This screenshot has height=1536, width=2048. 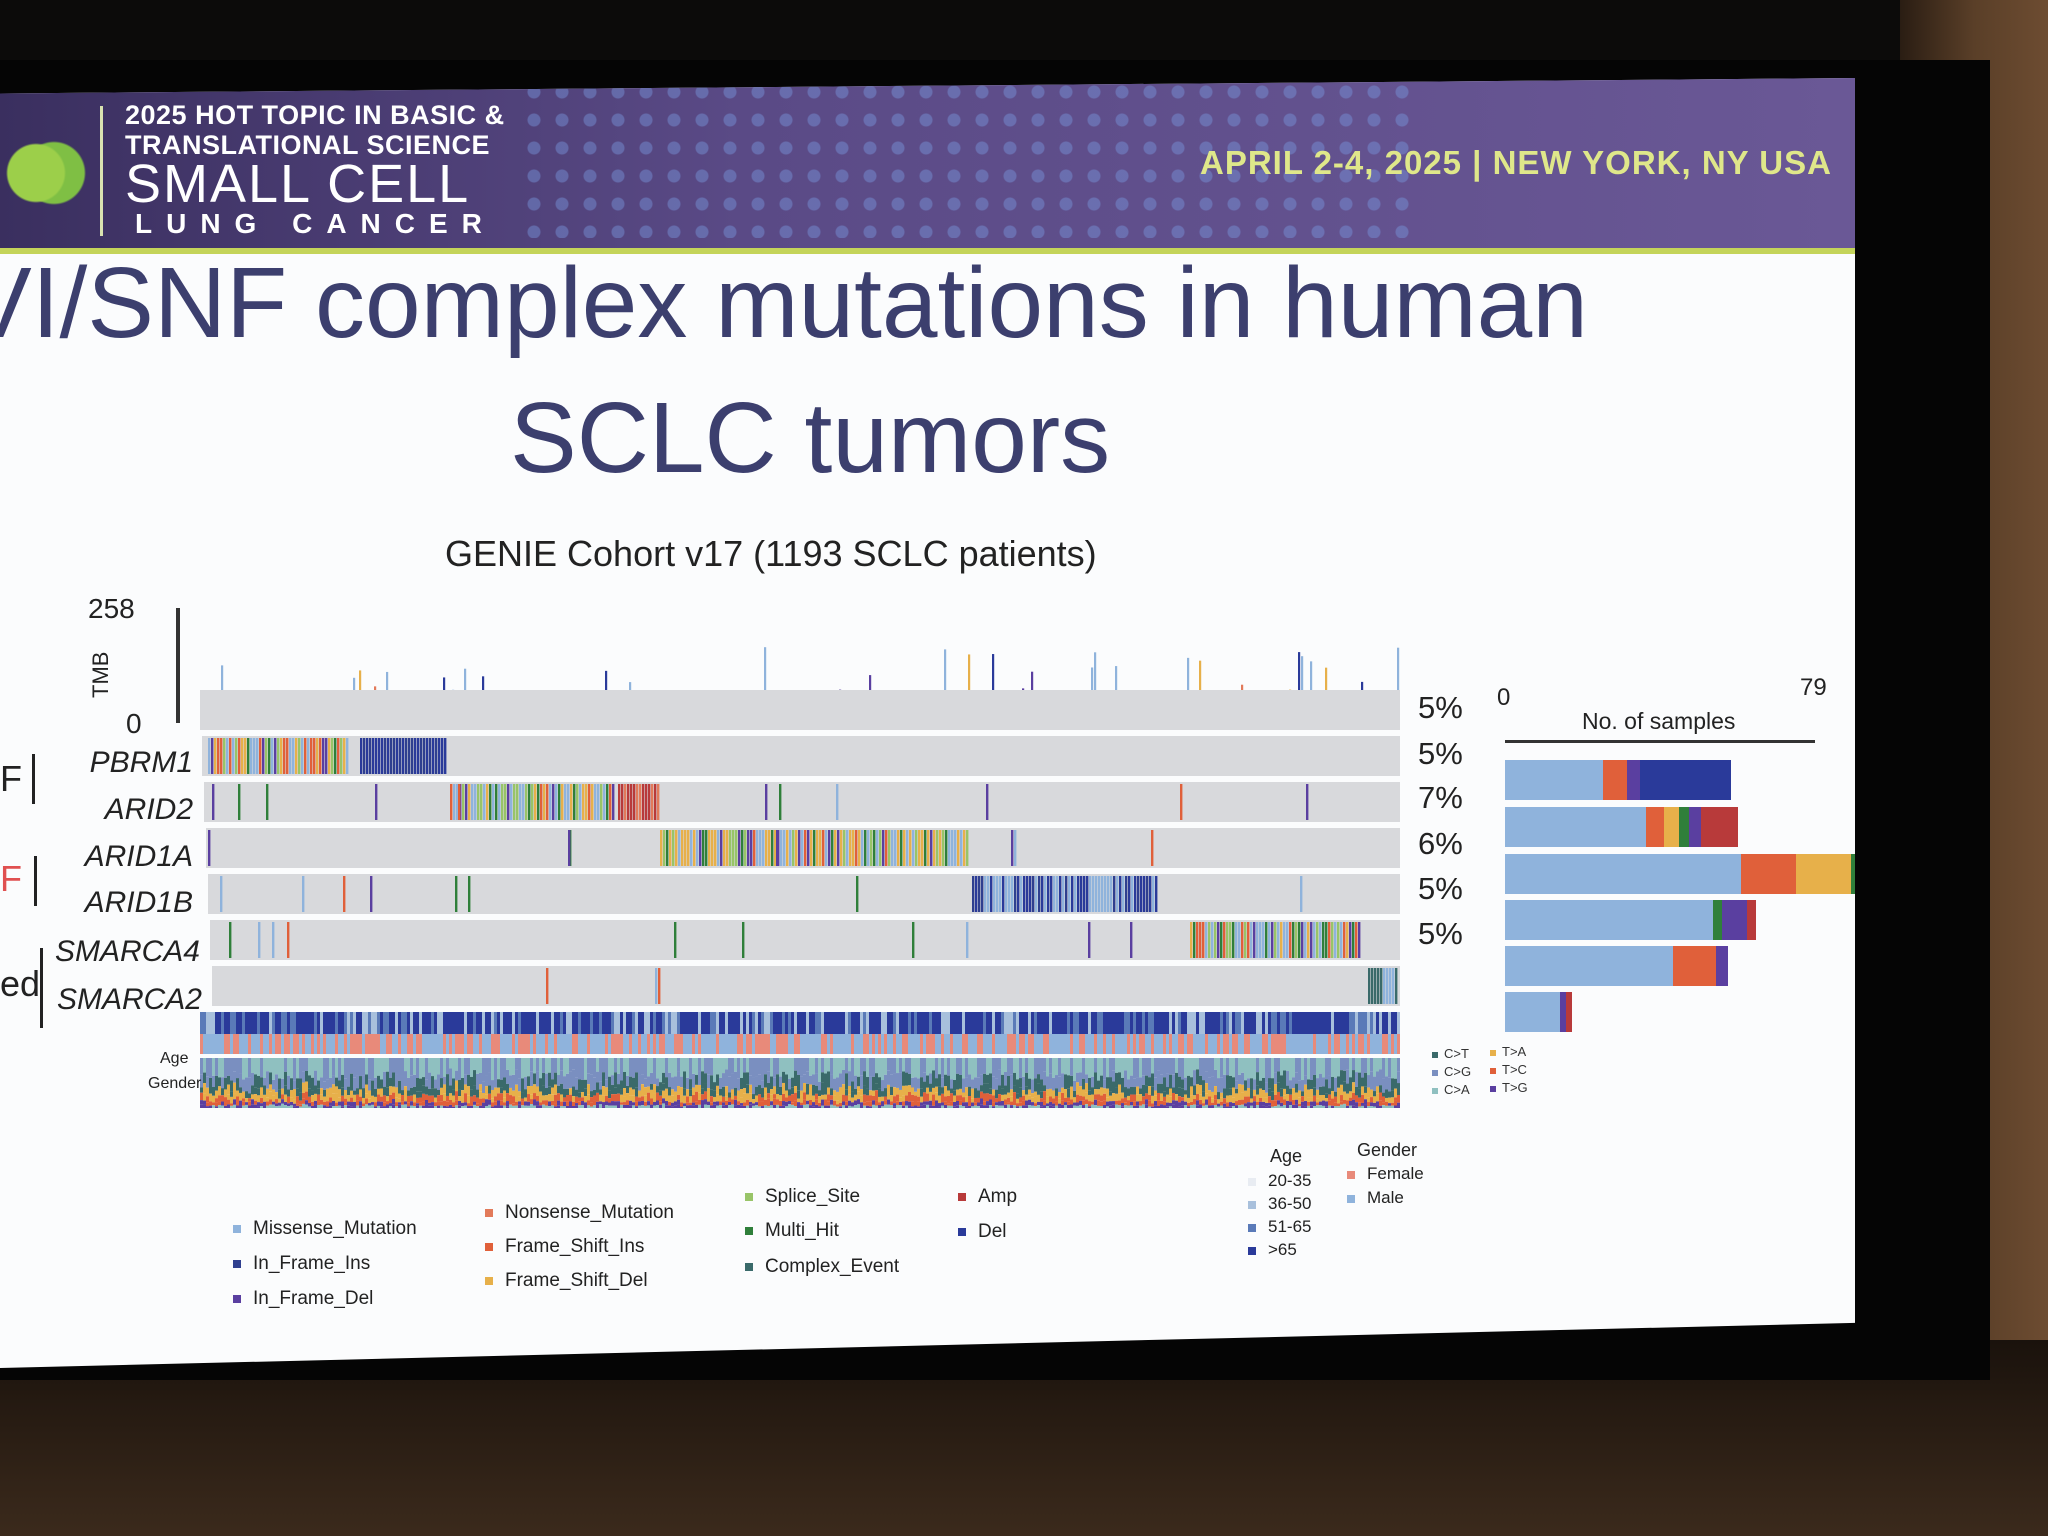 I want to click on sbs-ta: T>A, so click(x=1508, y=1051).